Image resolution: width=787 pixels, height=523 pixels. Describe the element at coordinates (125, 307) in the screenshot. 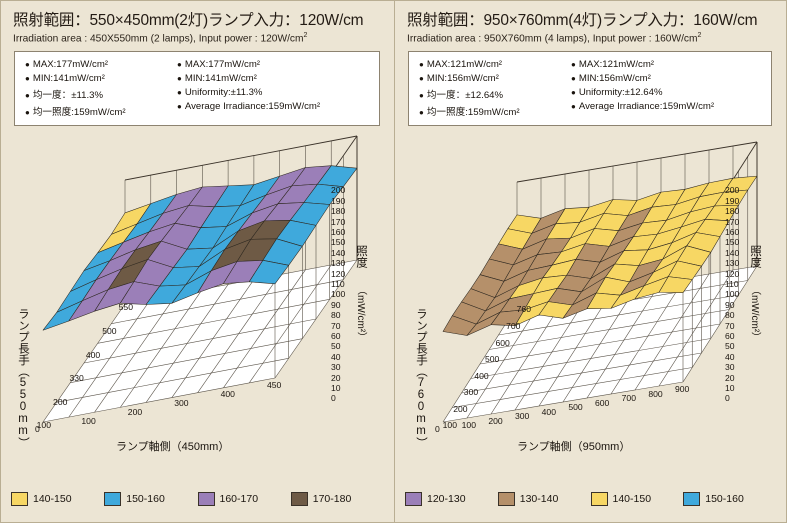

I see `y-axis-tick: 550` at that location.